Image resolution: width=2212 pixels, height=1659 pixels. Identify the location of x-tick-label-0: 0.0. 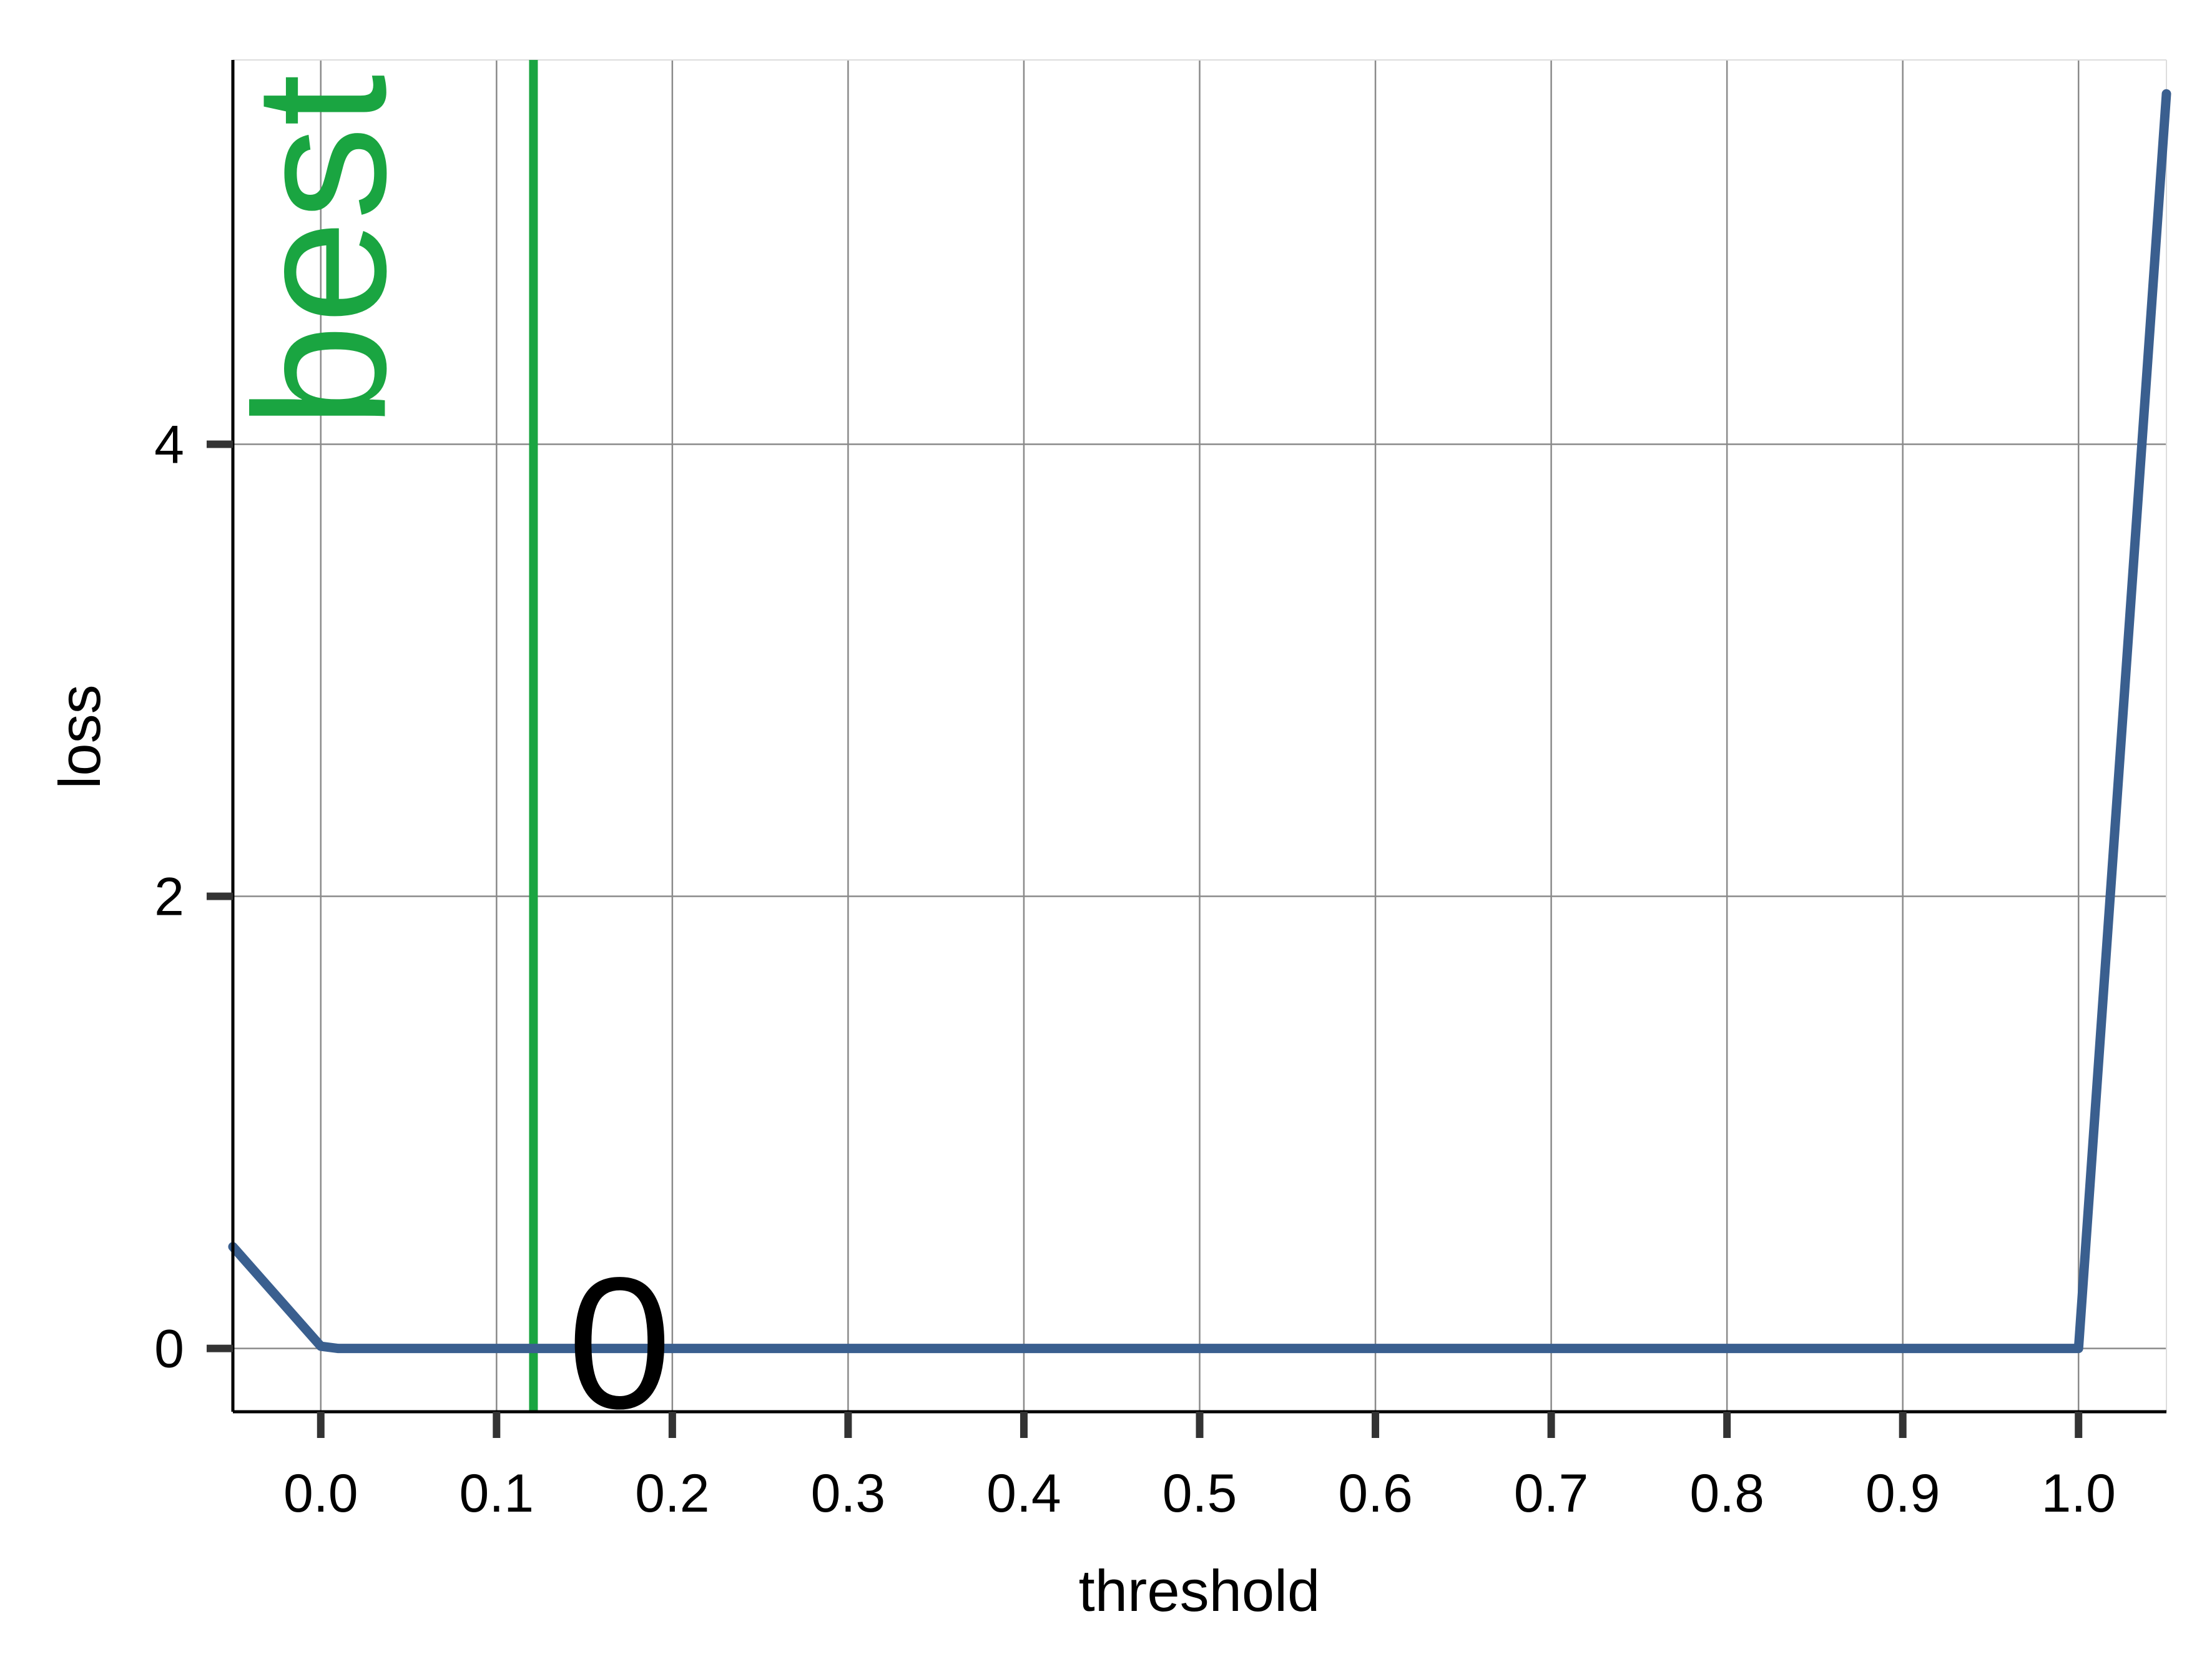
(320, 1494).